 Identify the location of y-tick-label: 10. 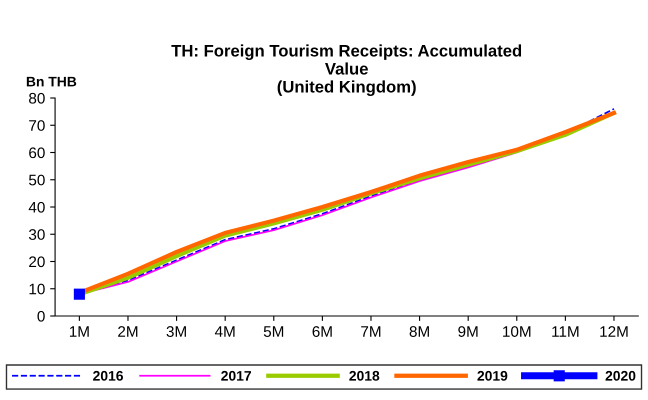
(37, 289).